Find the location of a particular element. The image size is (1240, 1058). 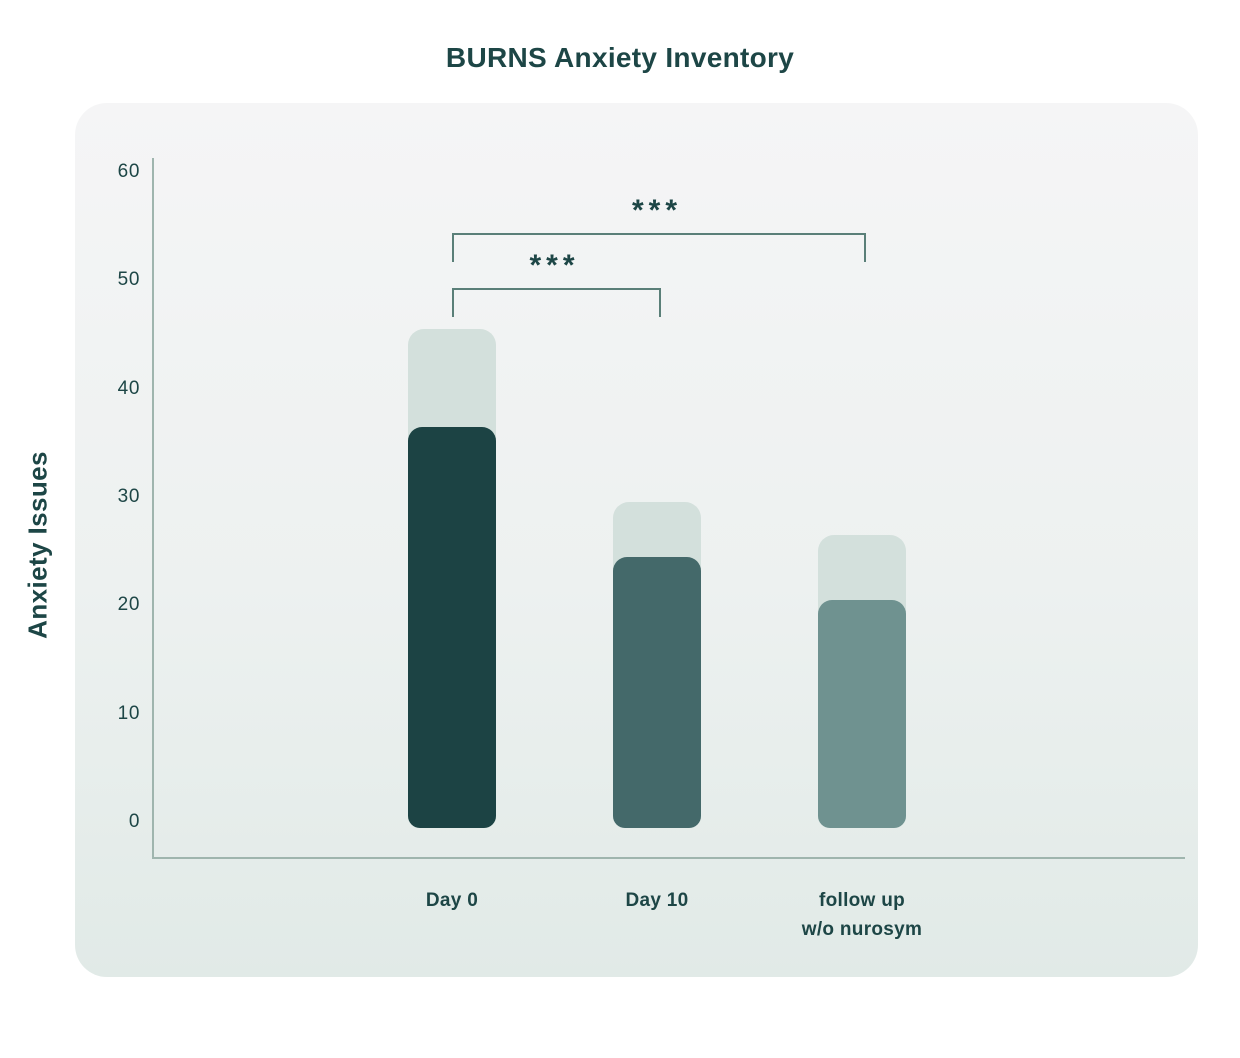

significance-label-0: *** is located at coordinates (554, 265).